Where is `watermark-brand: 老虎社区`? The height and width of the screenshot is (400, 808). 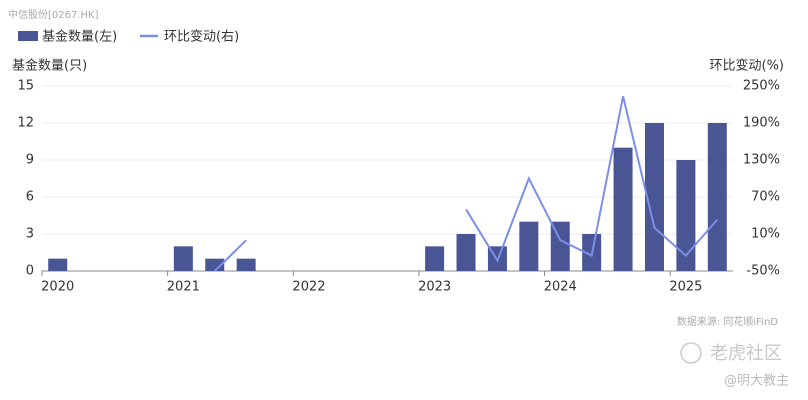
watermark-brand: 老虎社区 is located at coordinates (746, 353).